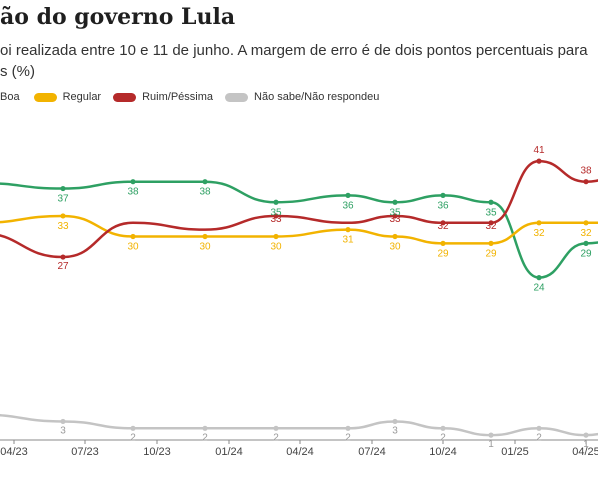 This screenshot has width=598, height=487. I want to click on x-tick-label: 07/23, so click(85, 452).